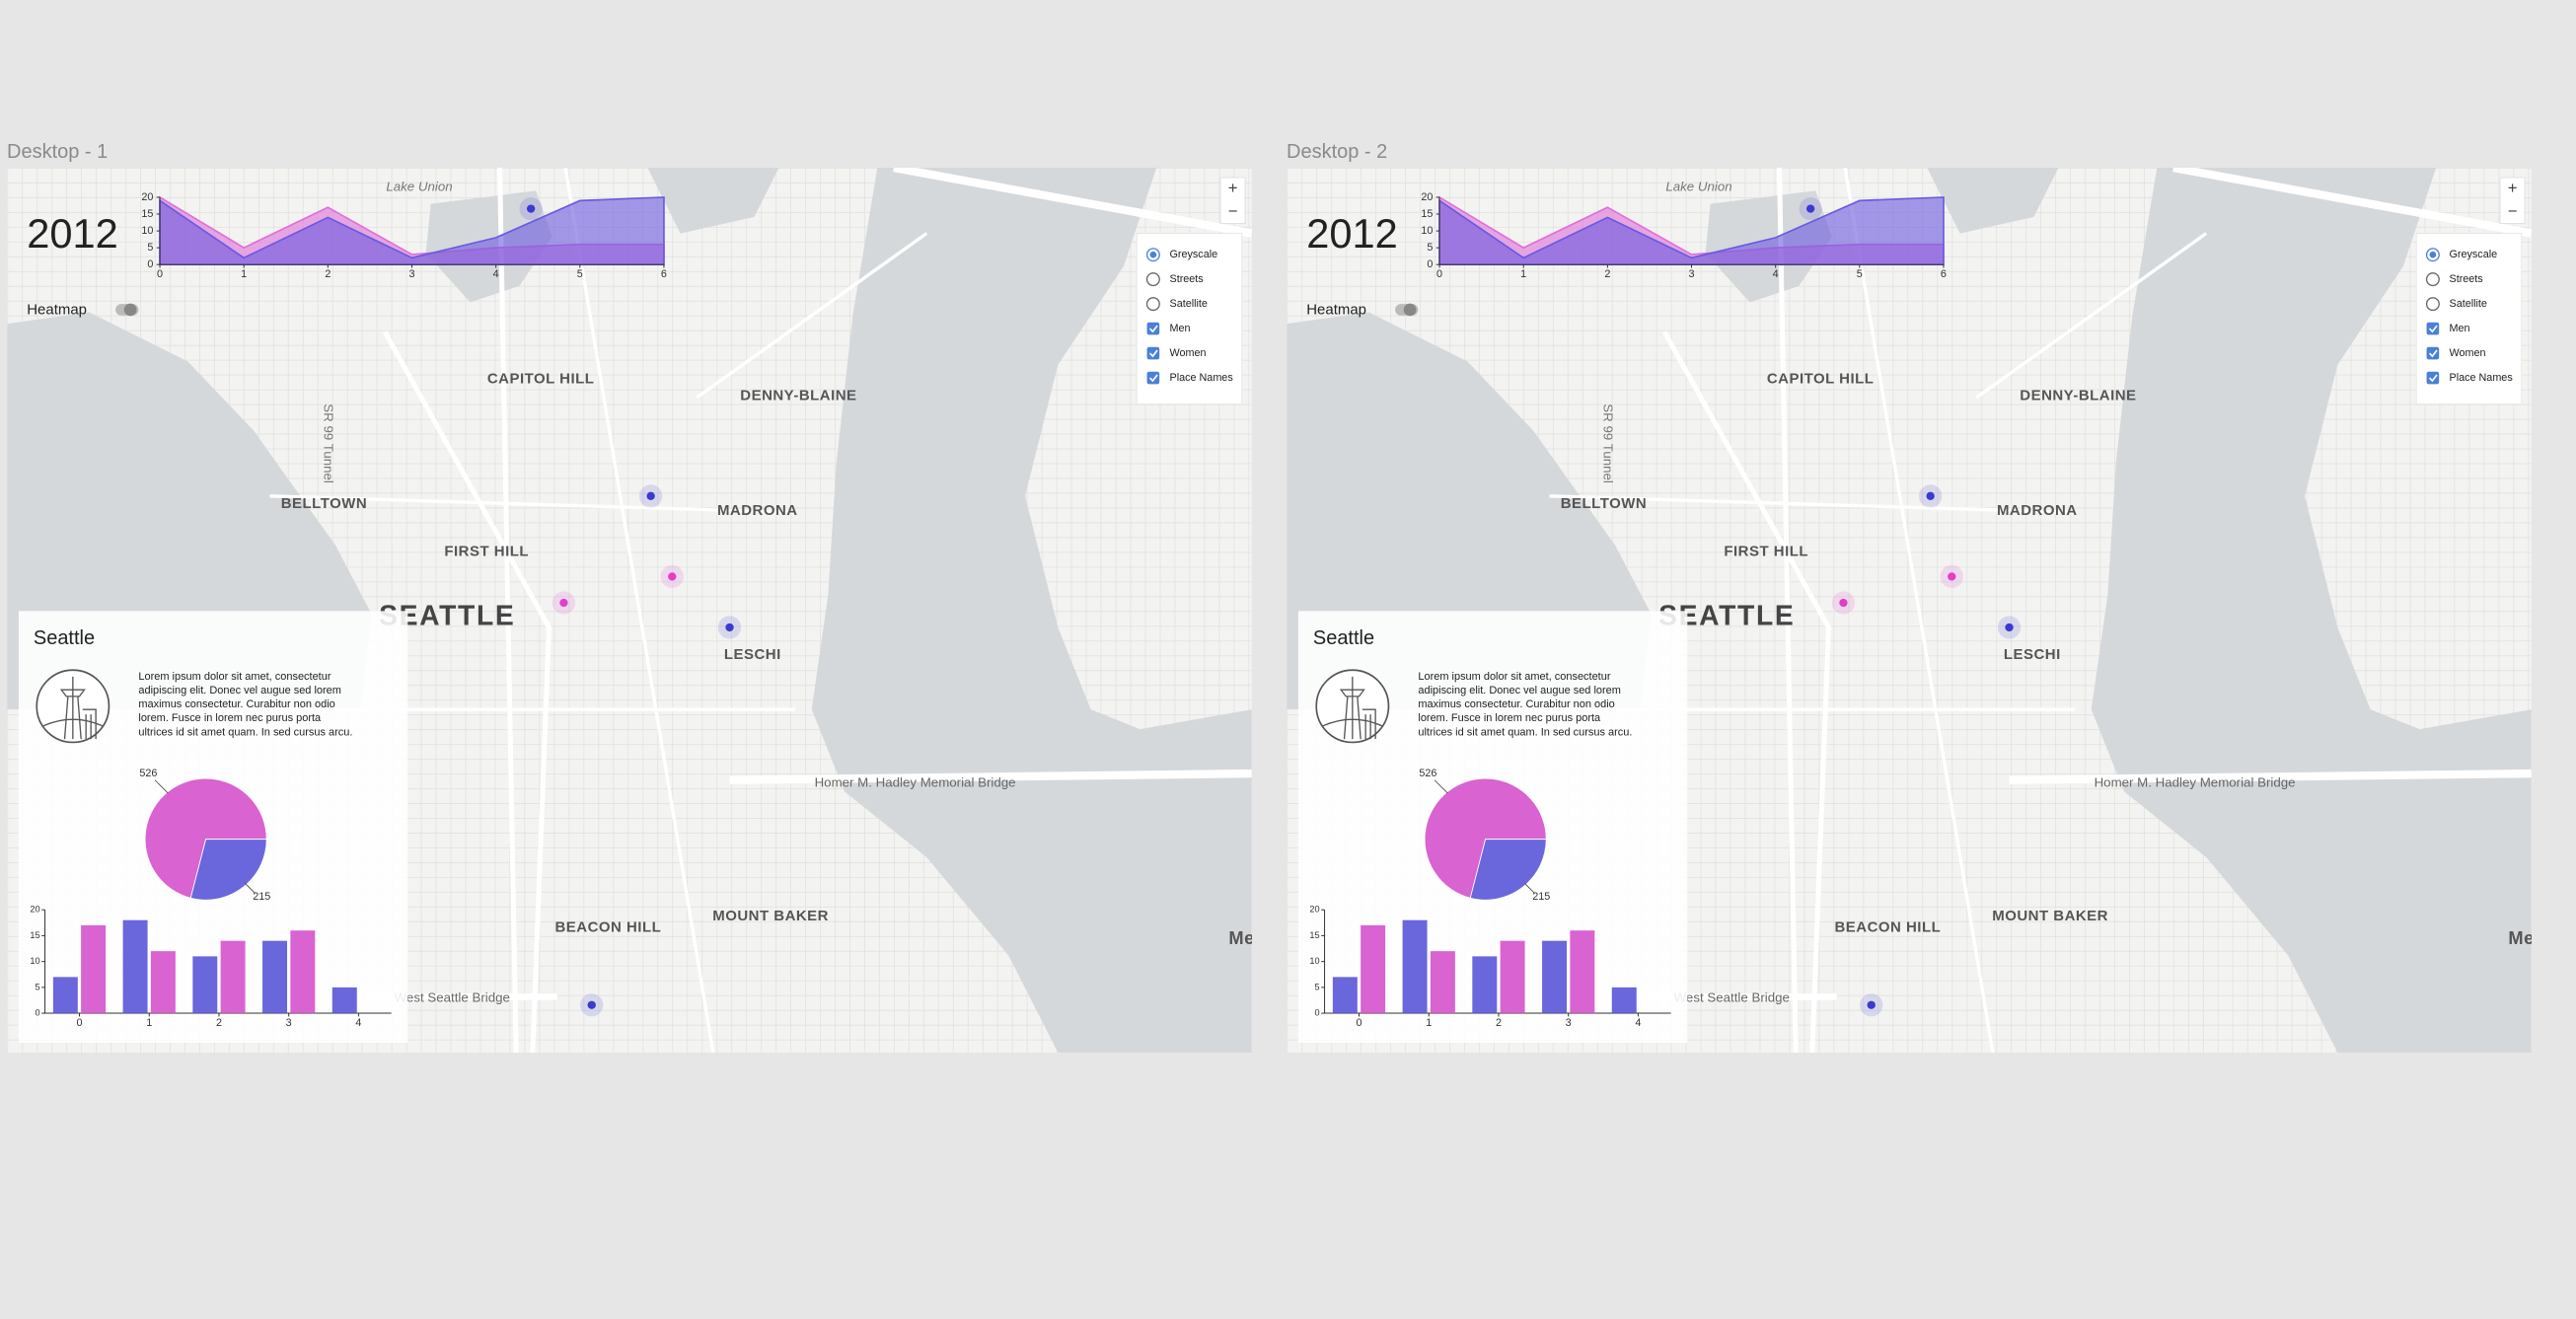 This screenshot has height=1319, width=2576. I want to click on elliott-bay, so click(1469, 511).